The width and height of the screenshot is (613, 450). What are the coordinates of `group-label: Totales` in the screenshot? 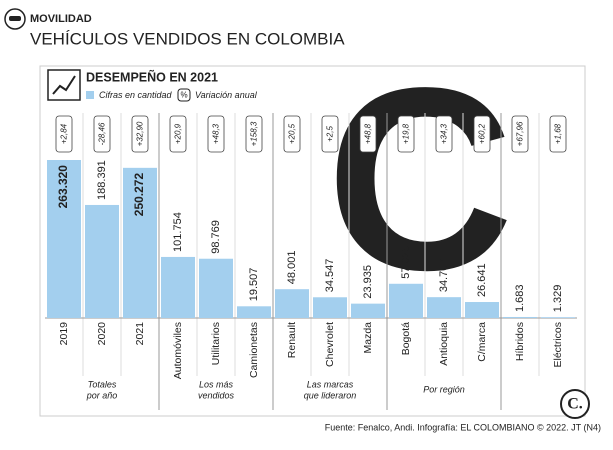 It's located at (102, 384).